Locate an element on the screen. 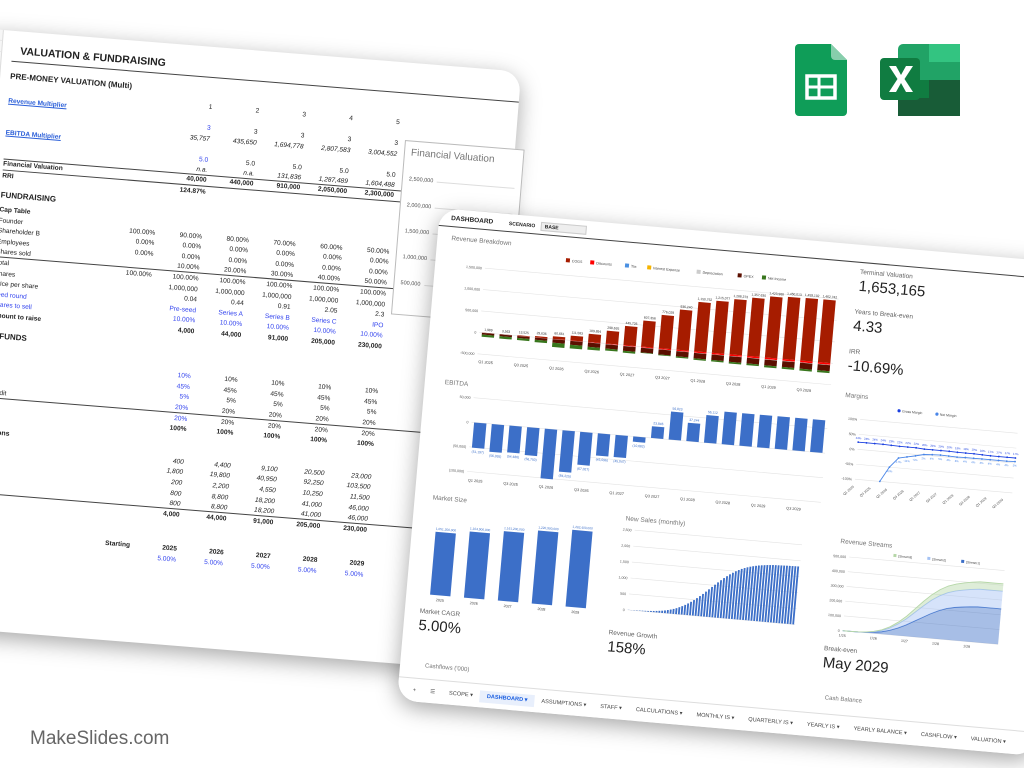  data-label: 17% is located at coordinates (1016, 454).